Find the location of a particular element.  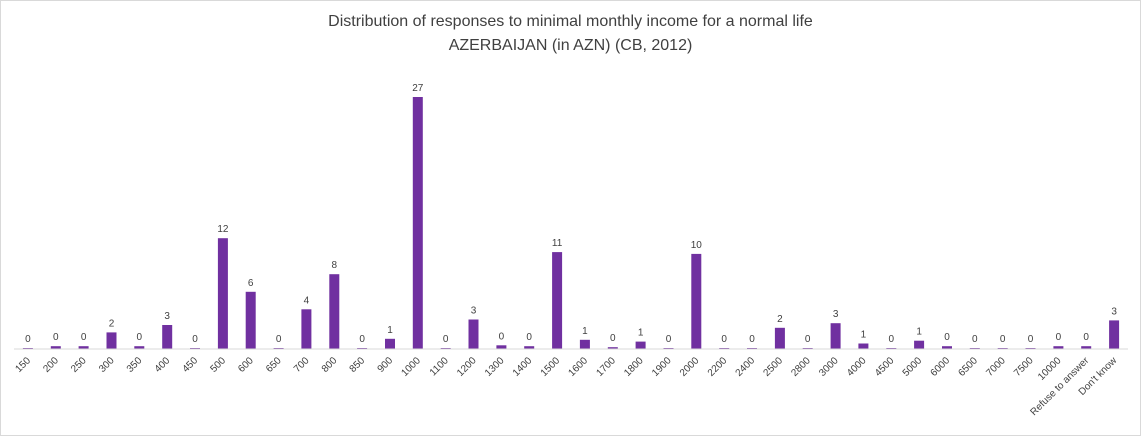

value-label-30: 1 is located at coordinates (864, 335).